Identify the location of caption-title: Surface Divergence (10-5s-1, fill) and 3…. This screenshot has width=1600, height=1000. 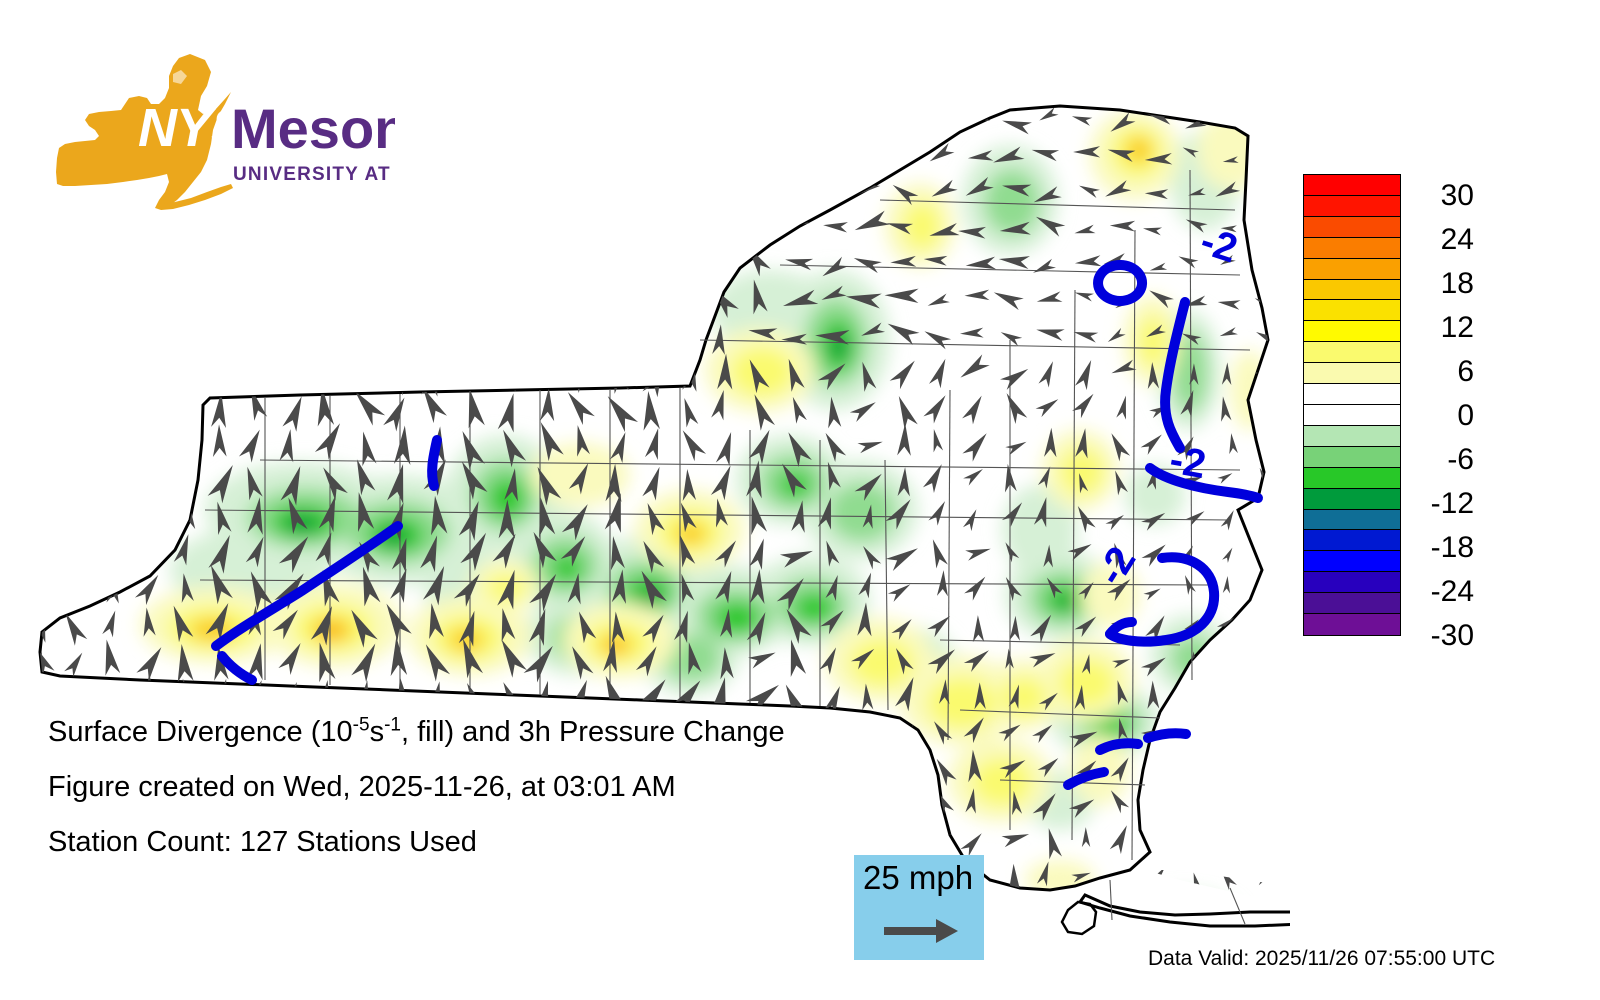
(498, 731).